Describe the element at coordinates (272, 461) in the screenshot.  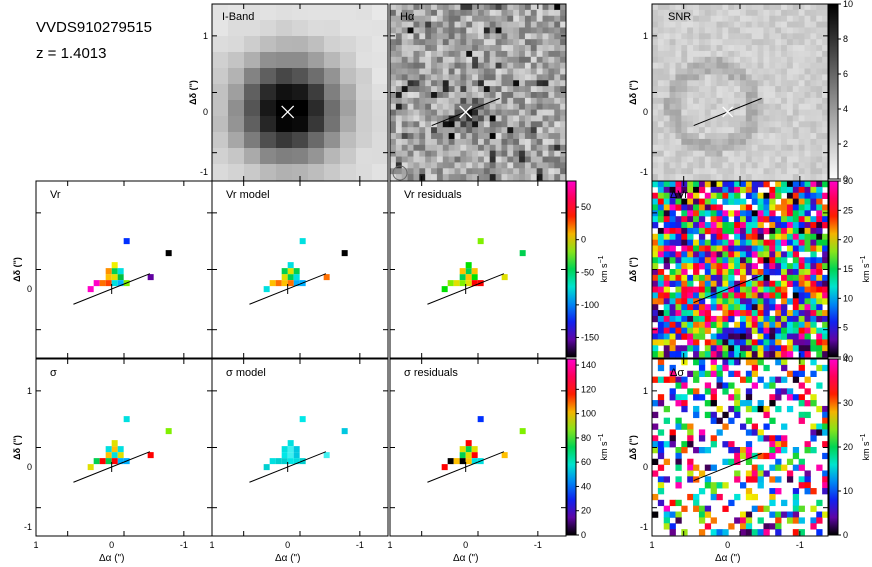
I see `pixel-sig_model` at that location.